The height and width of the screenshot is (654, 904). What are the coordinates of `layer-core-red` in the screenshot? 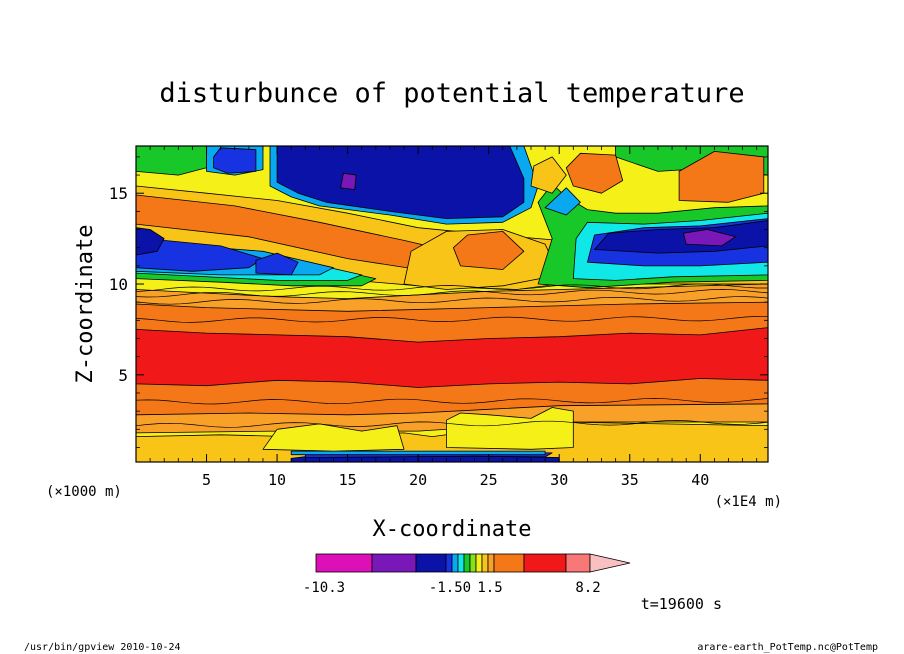 It's located at (452, 357).